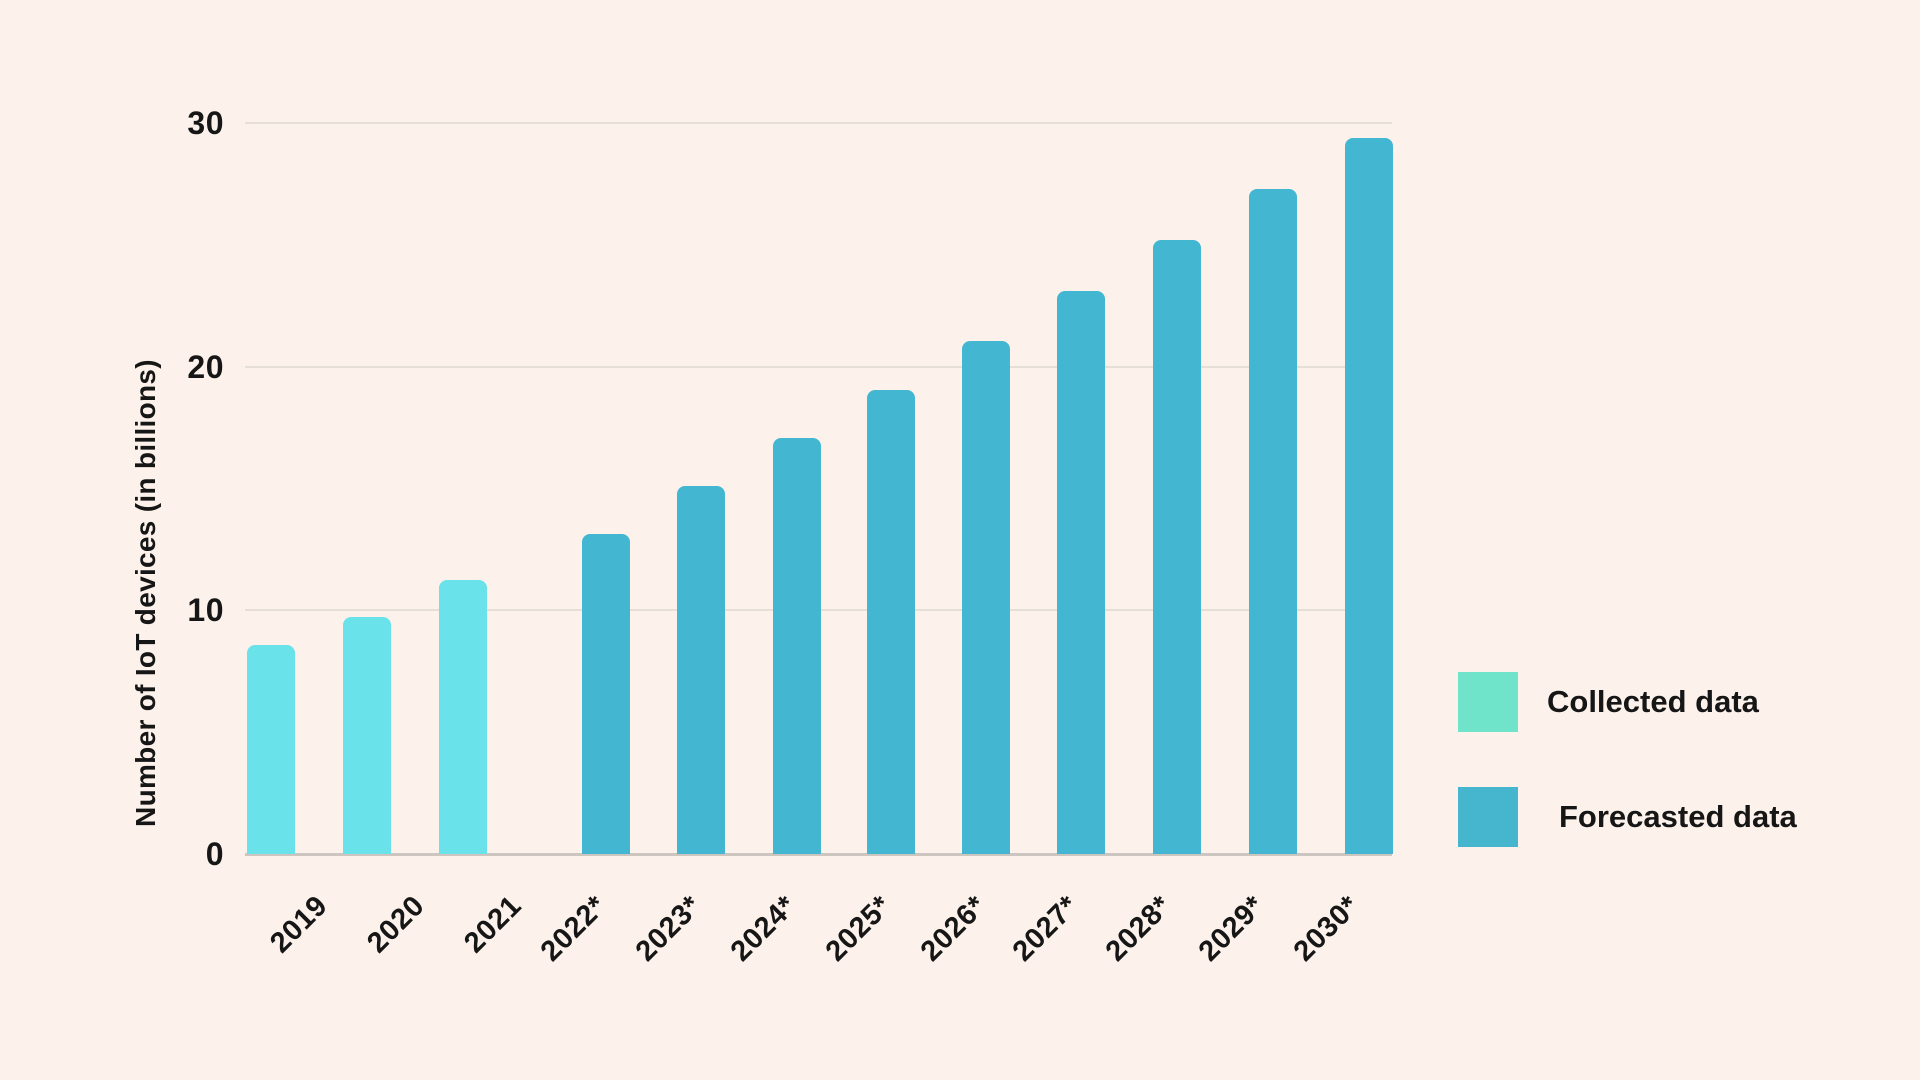 This screenshot has height=1080, width=1920. I want to click on bar-2028, so click(1176, 547).